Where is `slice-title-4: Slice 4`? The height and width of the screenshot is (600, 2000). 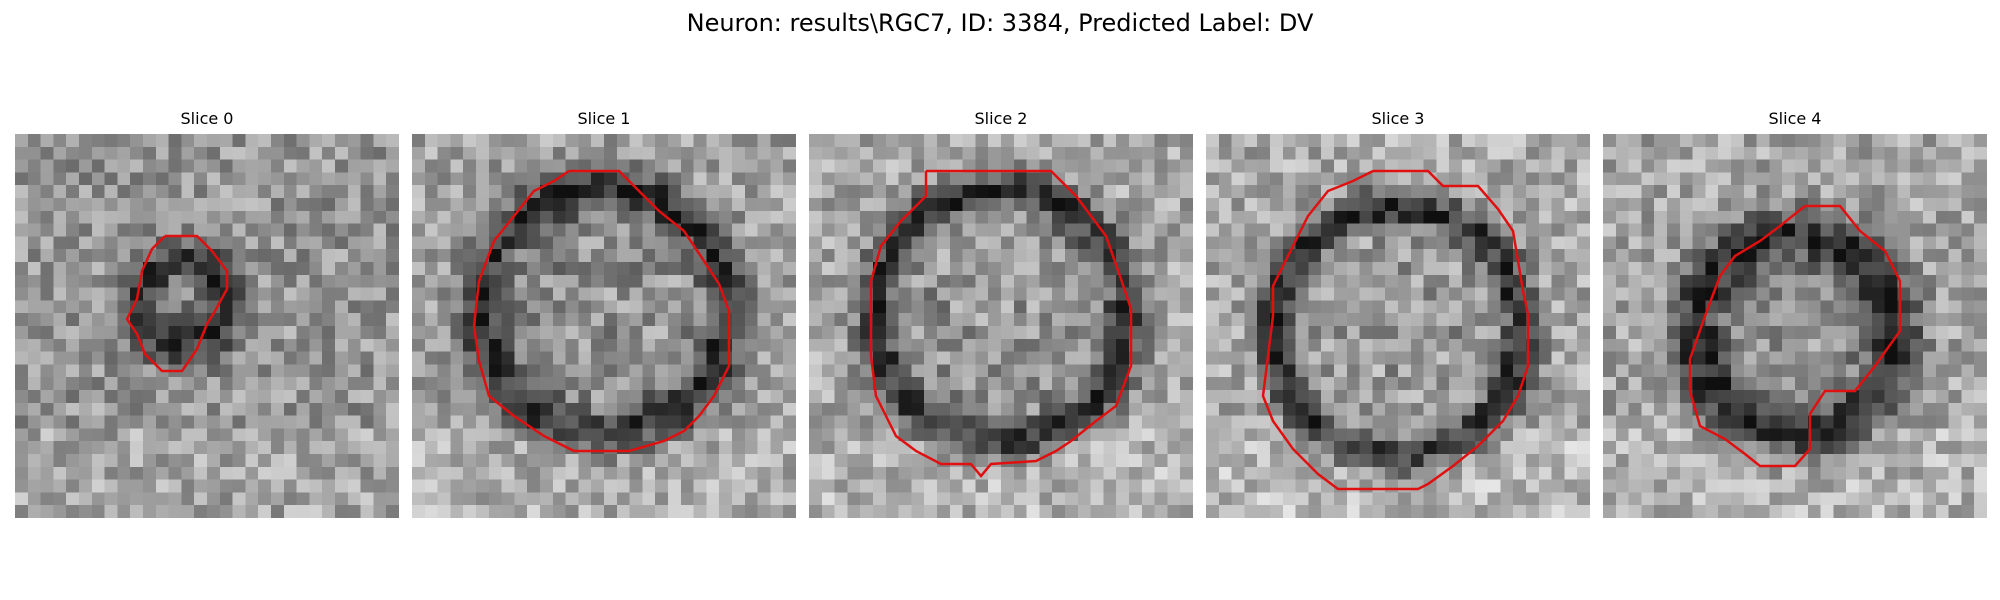
slice-title-4: Slice 4 is located at coordinates (1795, 118).